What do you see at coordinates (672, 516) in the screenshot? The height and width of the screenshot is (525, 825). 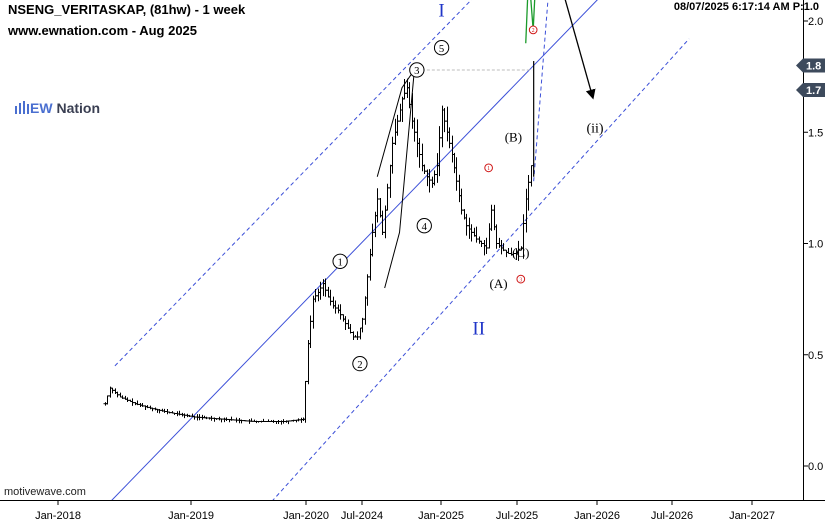 I see `x-tick-label: Jul-2026` at bounding box center [672, 516].